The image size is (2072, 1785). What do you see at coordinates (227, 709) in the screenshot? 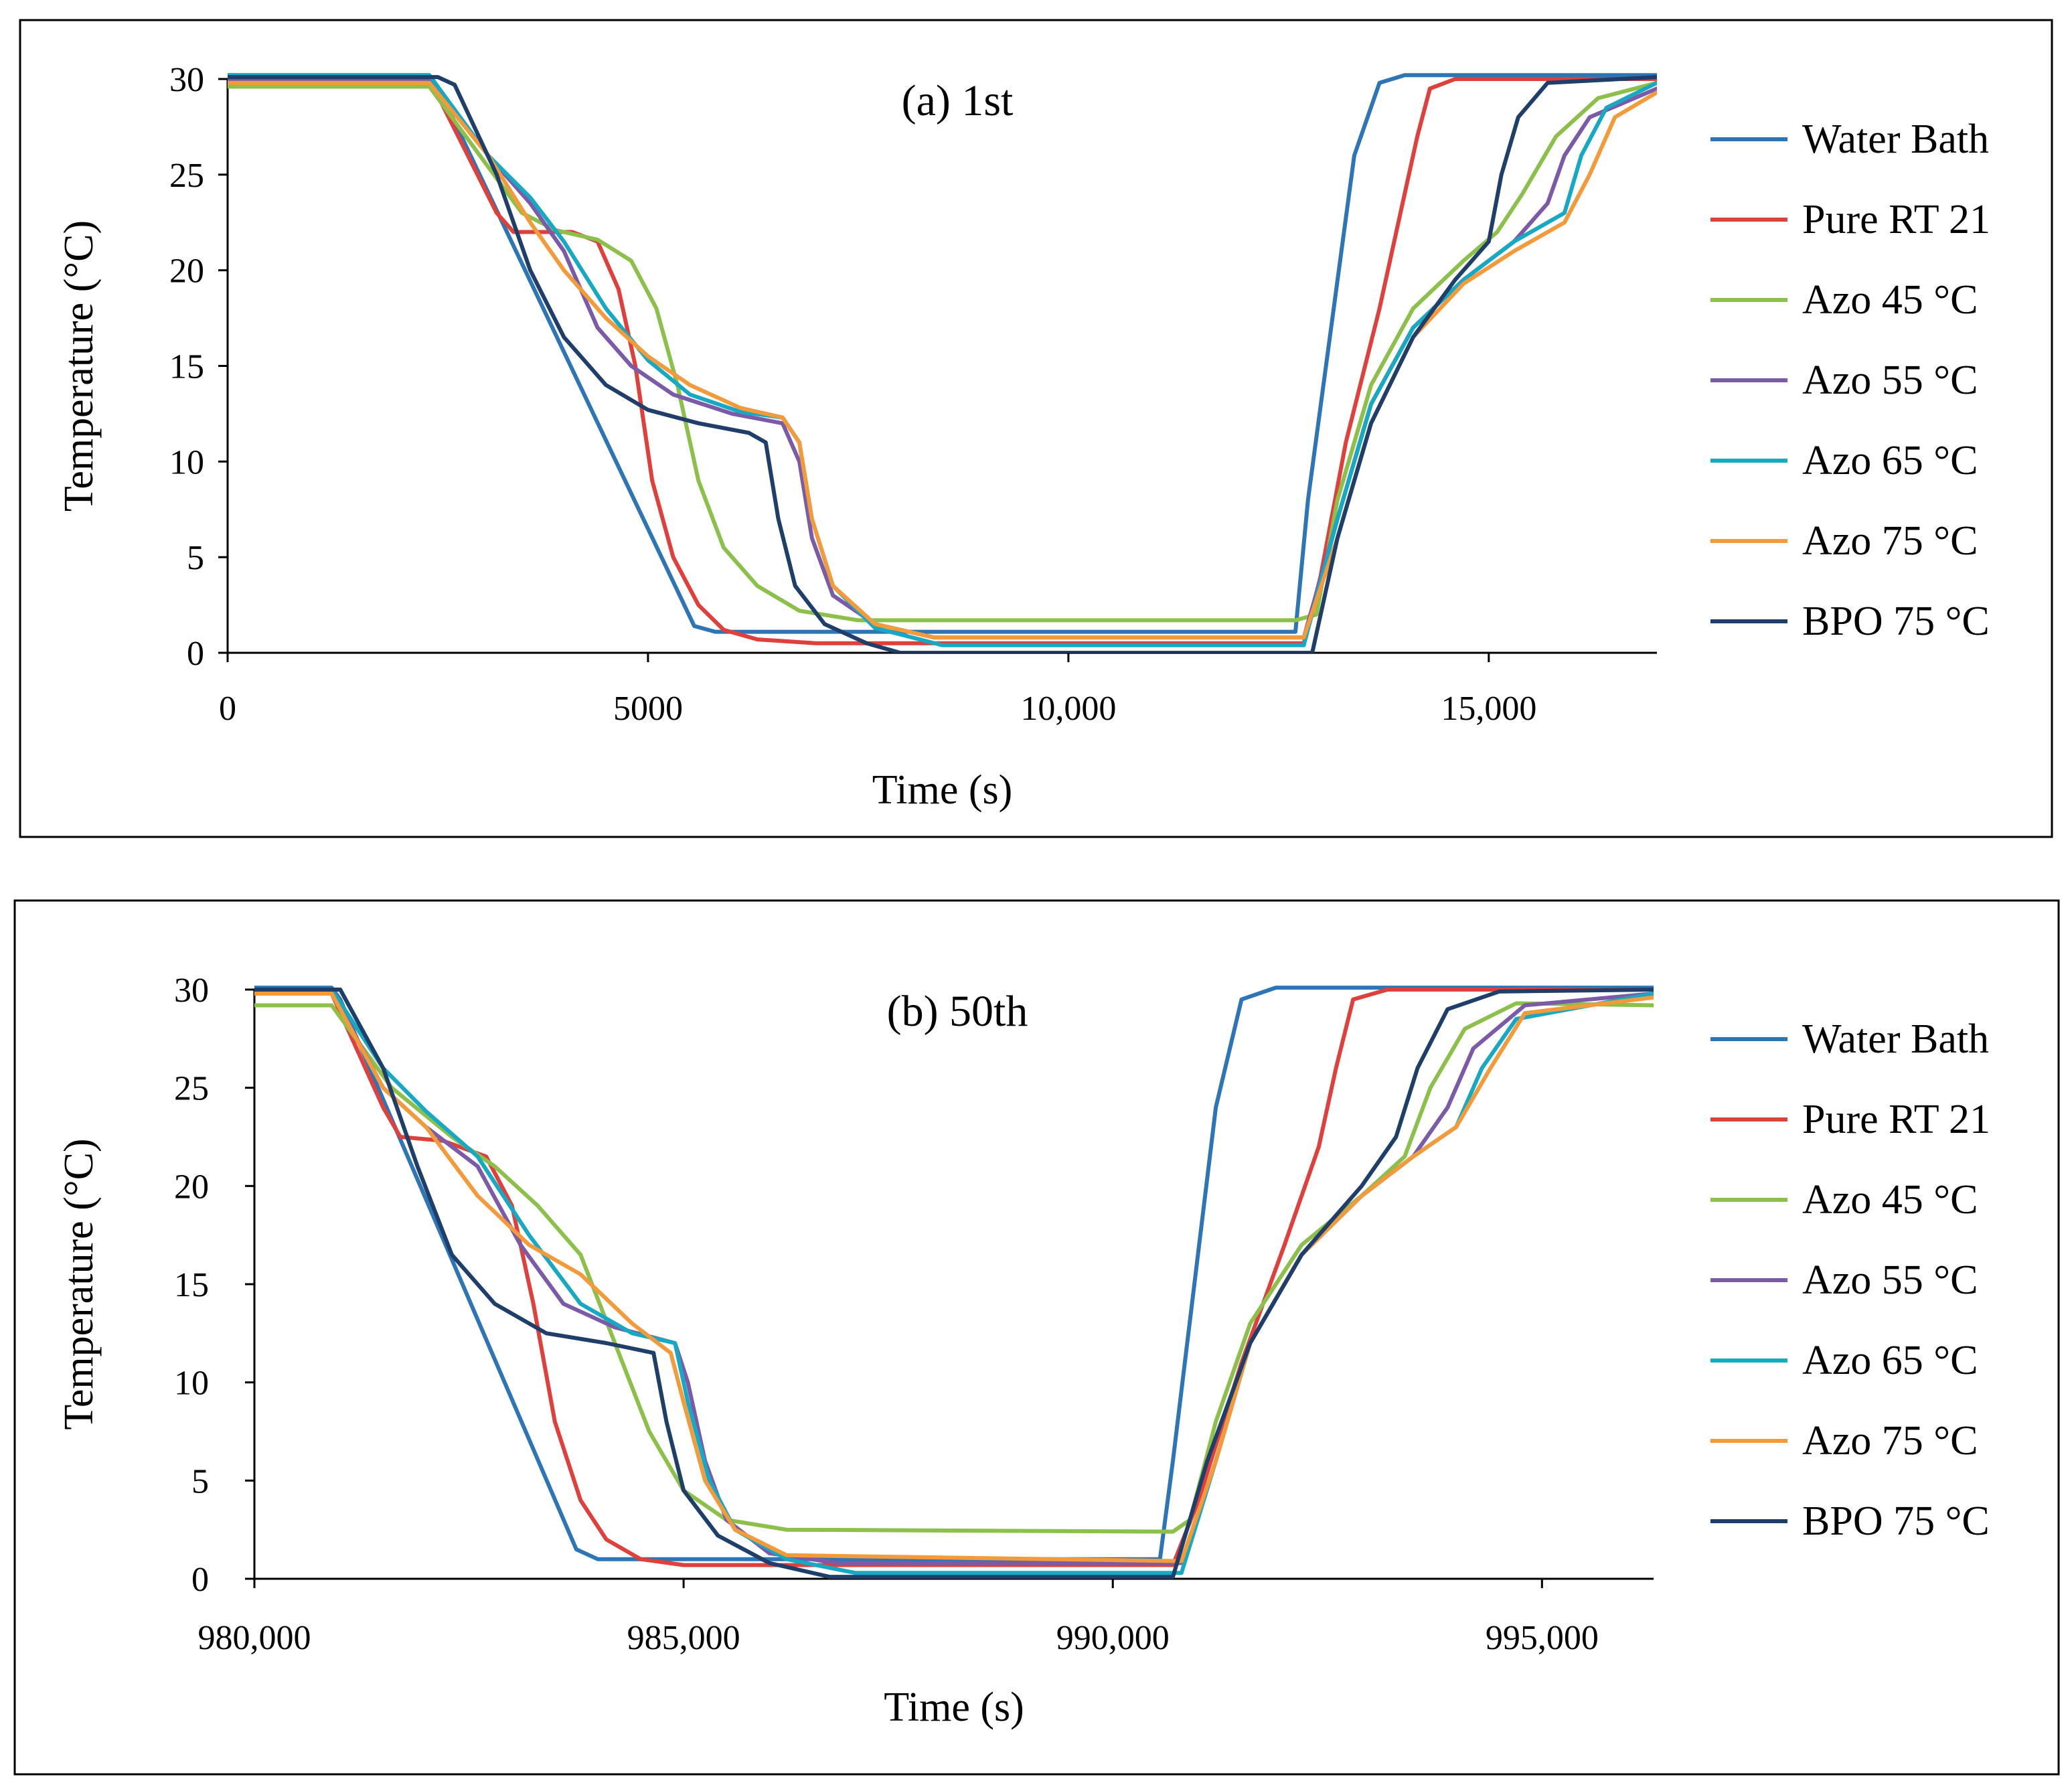
I see `x-tick-label: 0` at bounding box center [227, 709].